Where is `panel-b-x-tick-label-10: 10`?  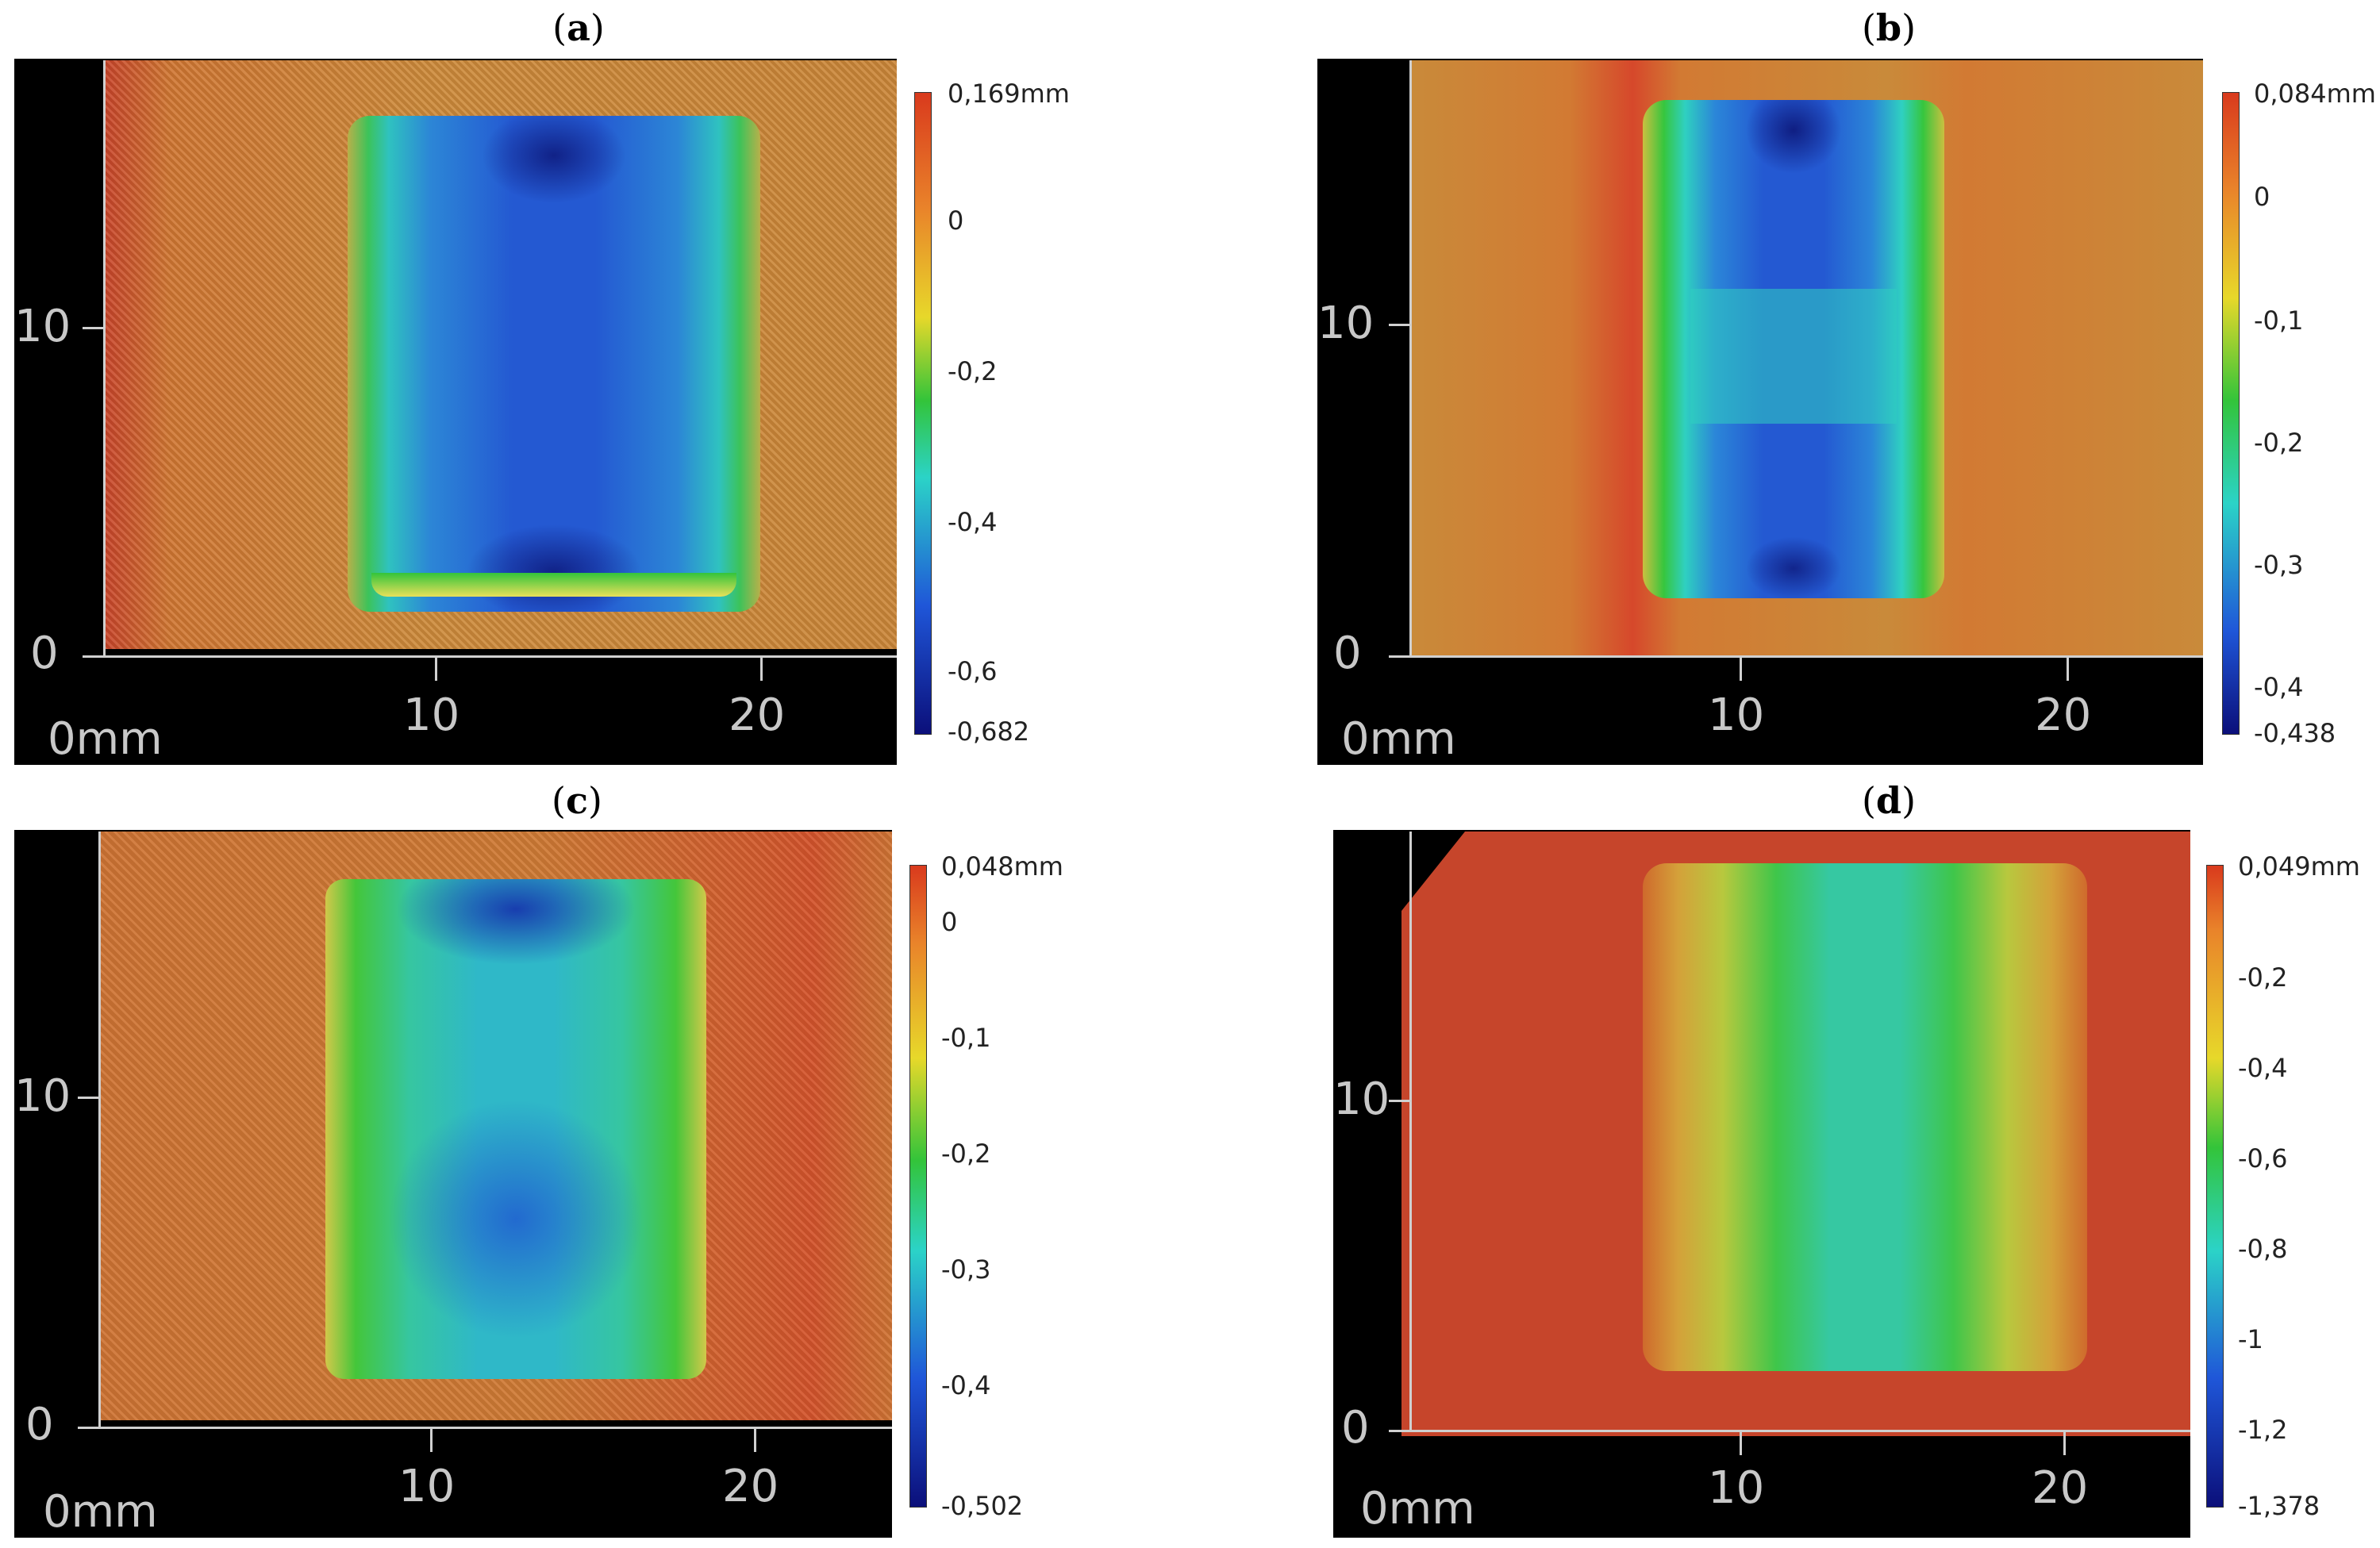 panel-b-x-tick-label-10: 10 is located at coordinates (1736, 715).